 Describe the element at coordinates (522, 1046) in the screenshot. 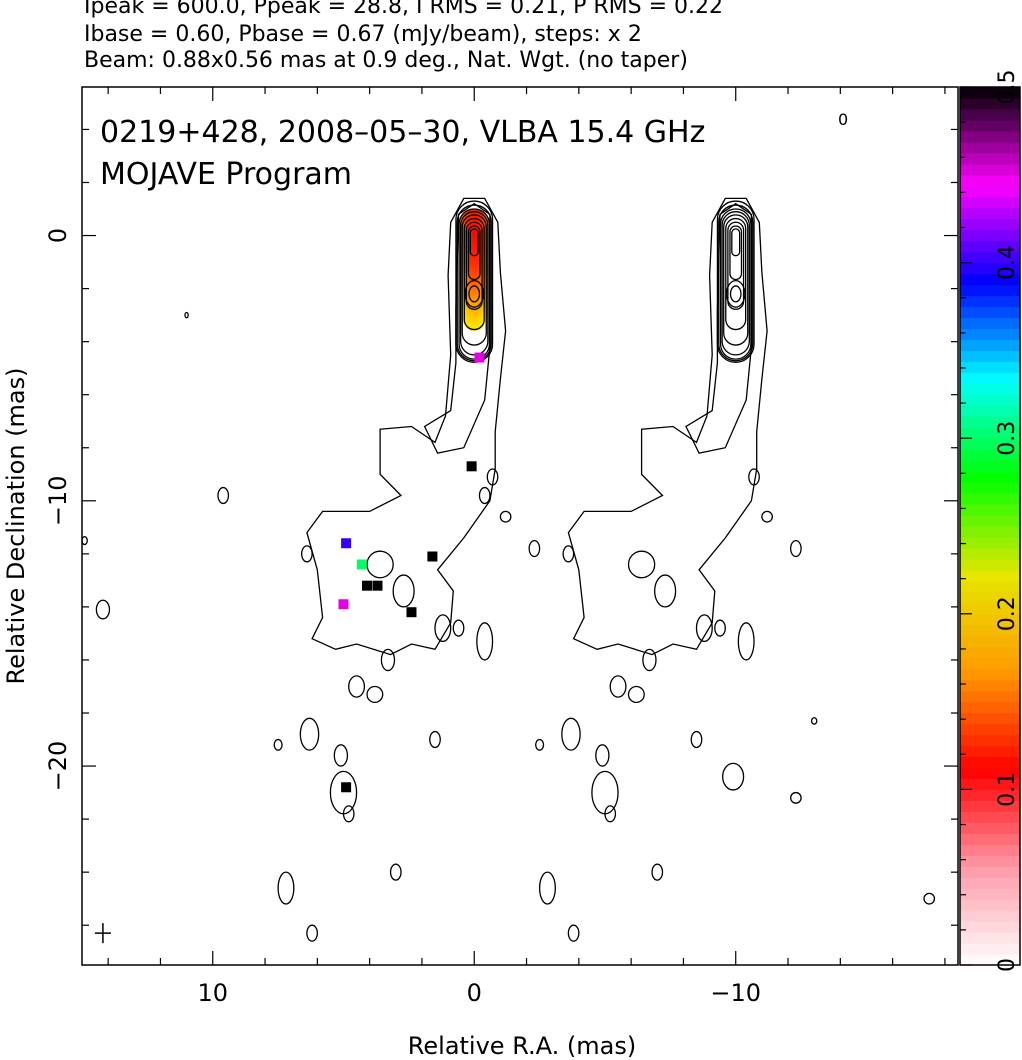

I see `x-axis-label: Relative R.A. (mas)` at that location.